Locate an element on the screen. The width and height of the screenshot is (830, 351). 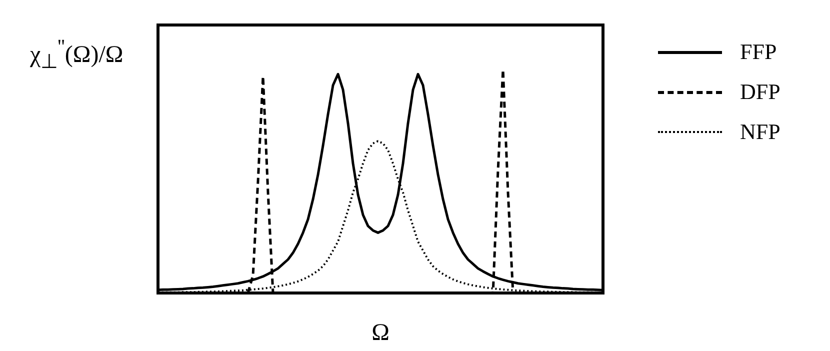
y-axis-title: χ$_{⊥}$$^{''}$(Ω)/Ω is located at coordinates (77, 55).